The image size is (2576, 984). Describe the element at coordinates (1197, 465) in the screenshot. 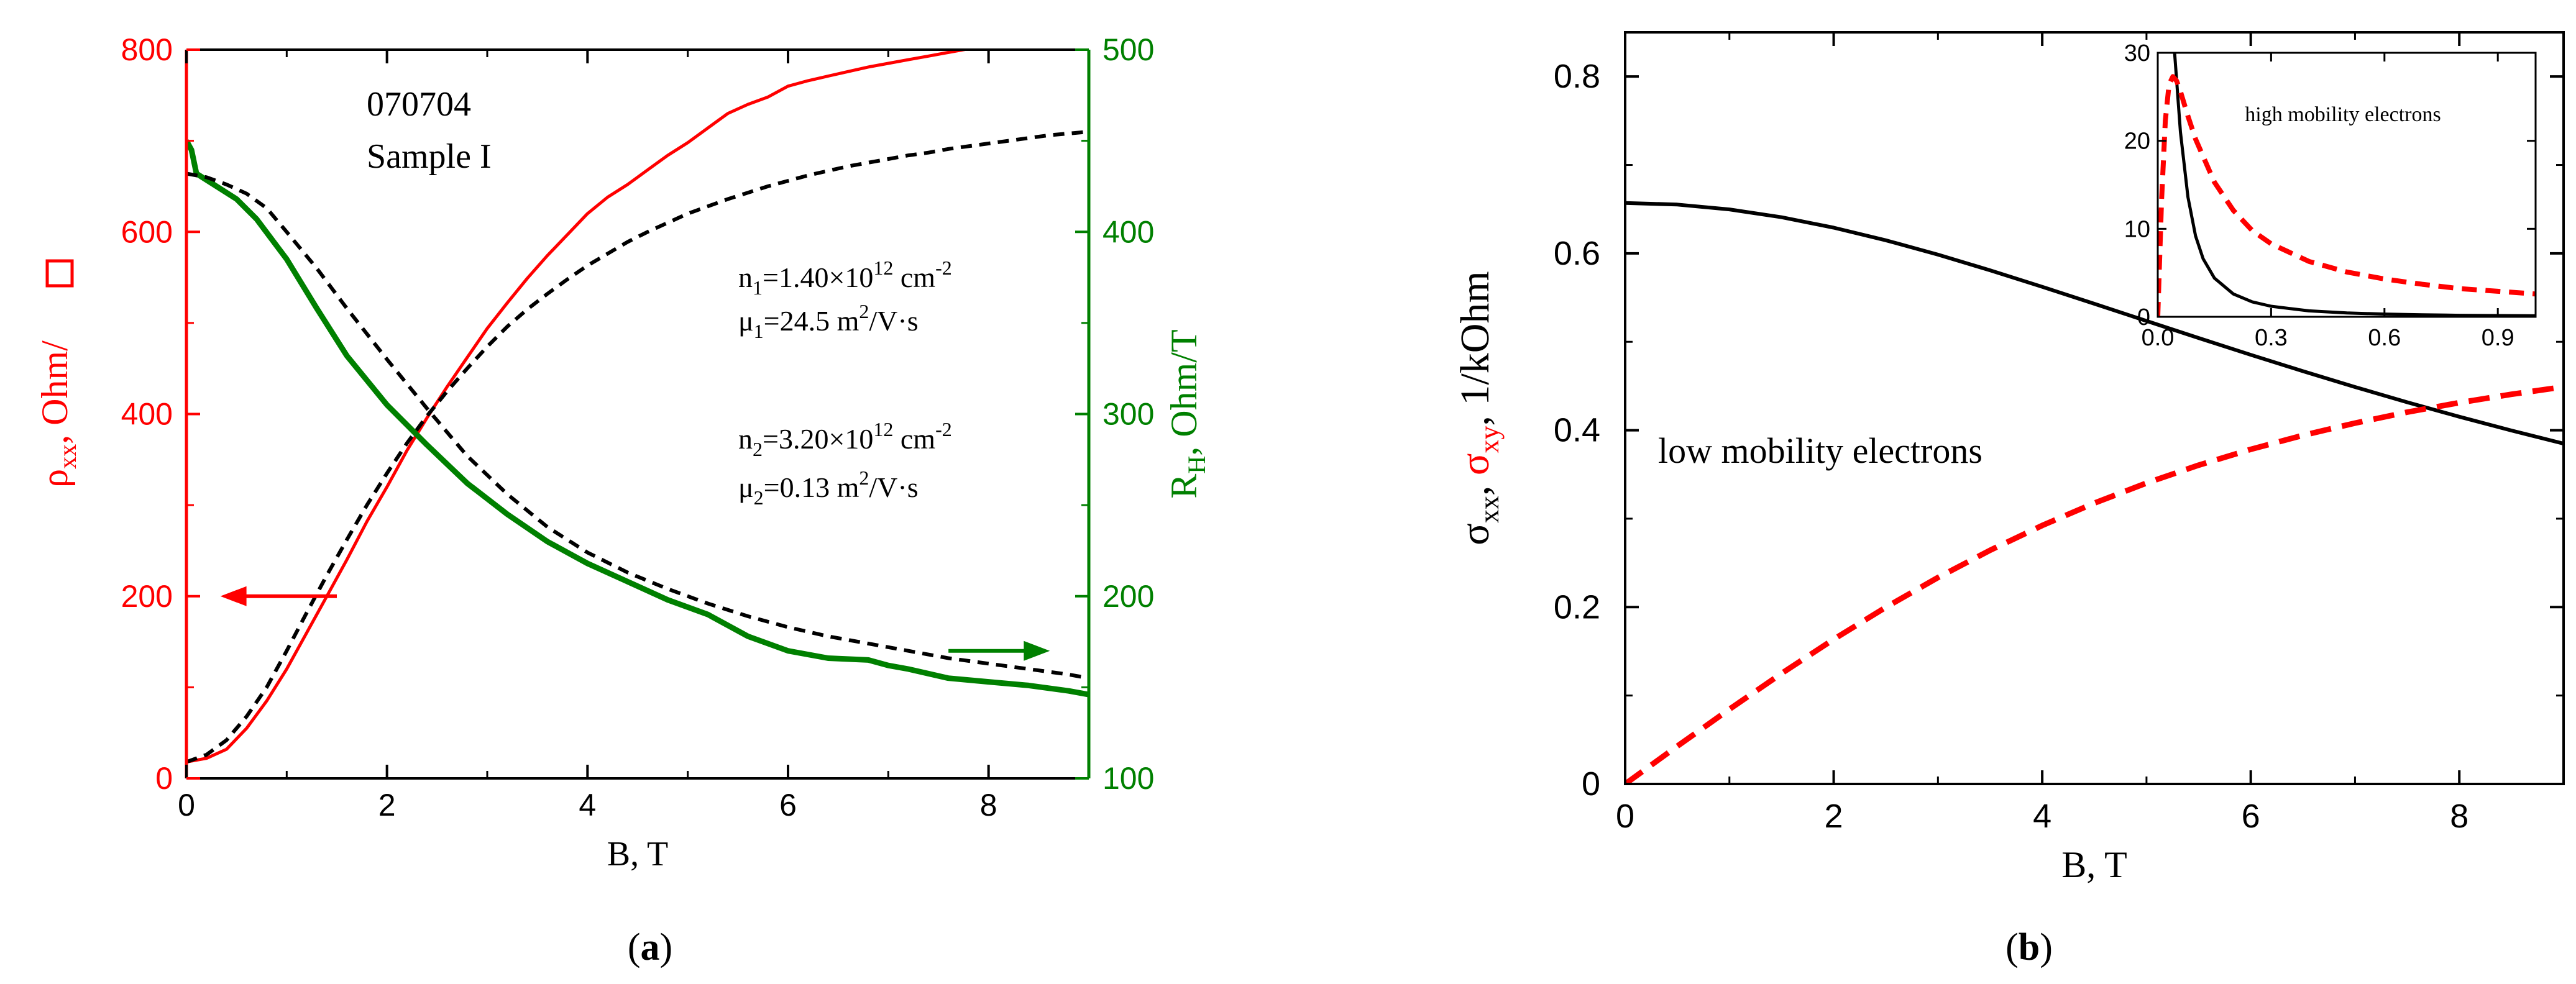

I see `rh-subscript: H` at that location.